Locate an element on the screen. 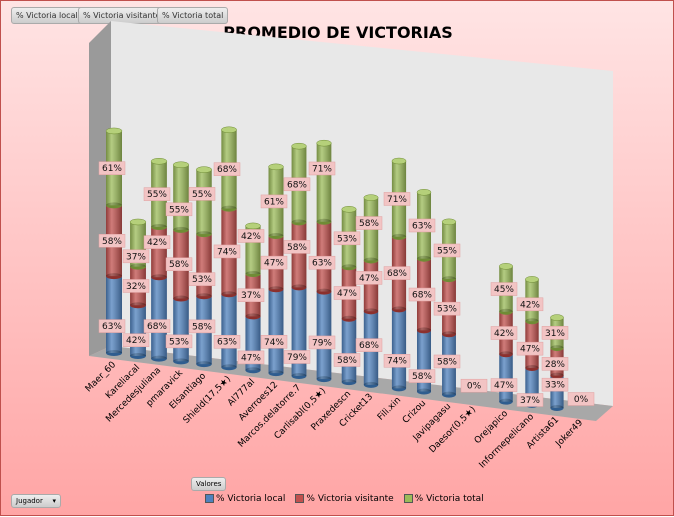 The image size is (674, 517). category-label: Carlisabl(0,5★) is located at coordinates (300, 413).